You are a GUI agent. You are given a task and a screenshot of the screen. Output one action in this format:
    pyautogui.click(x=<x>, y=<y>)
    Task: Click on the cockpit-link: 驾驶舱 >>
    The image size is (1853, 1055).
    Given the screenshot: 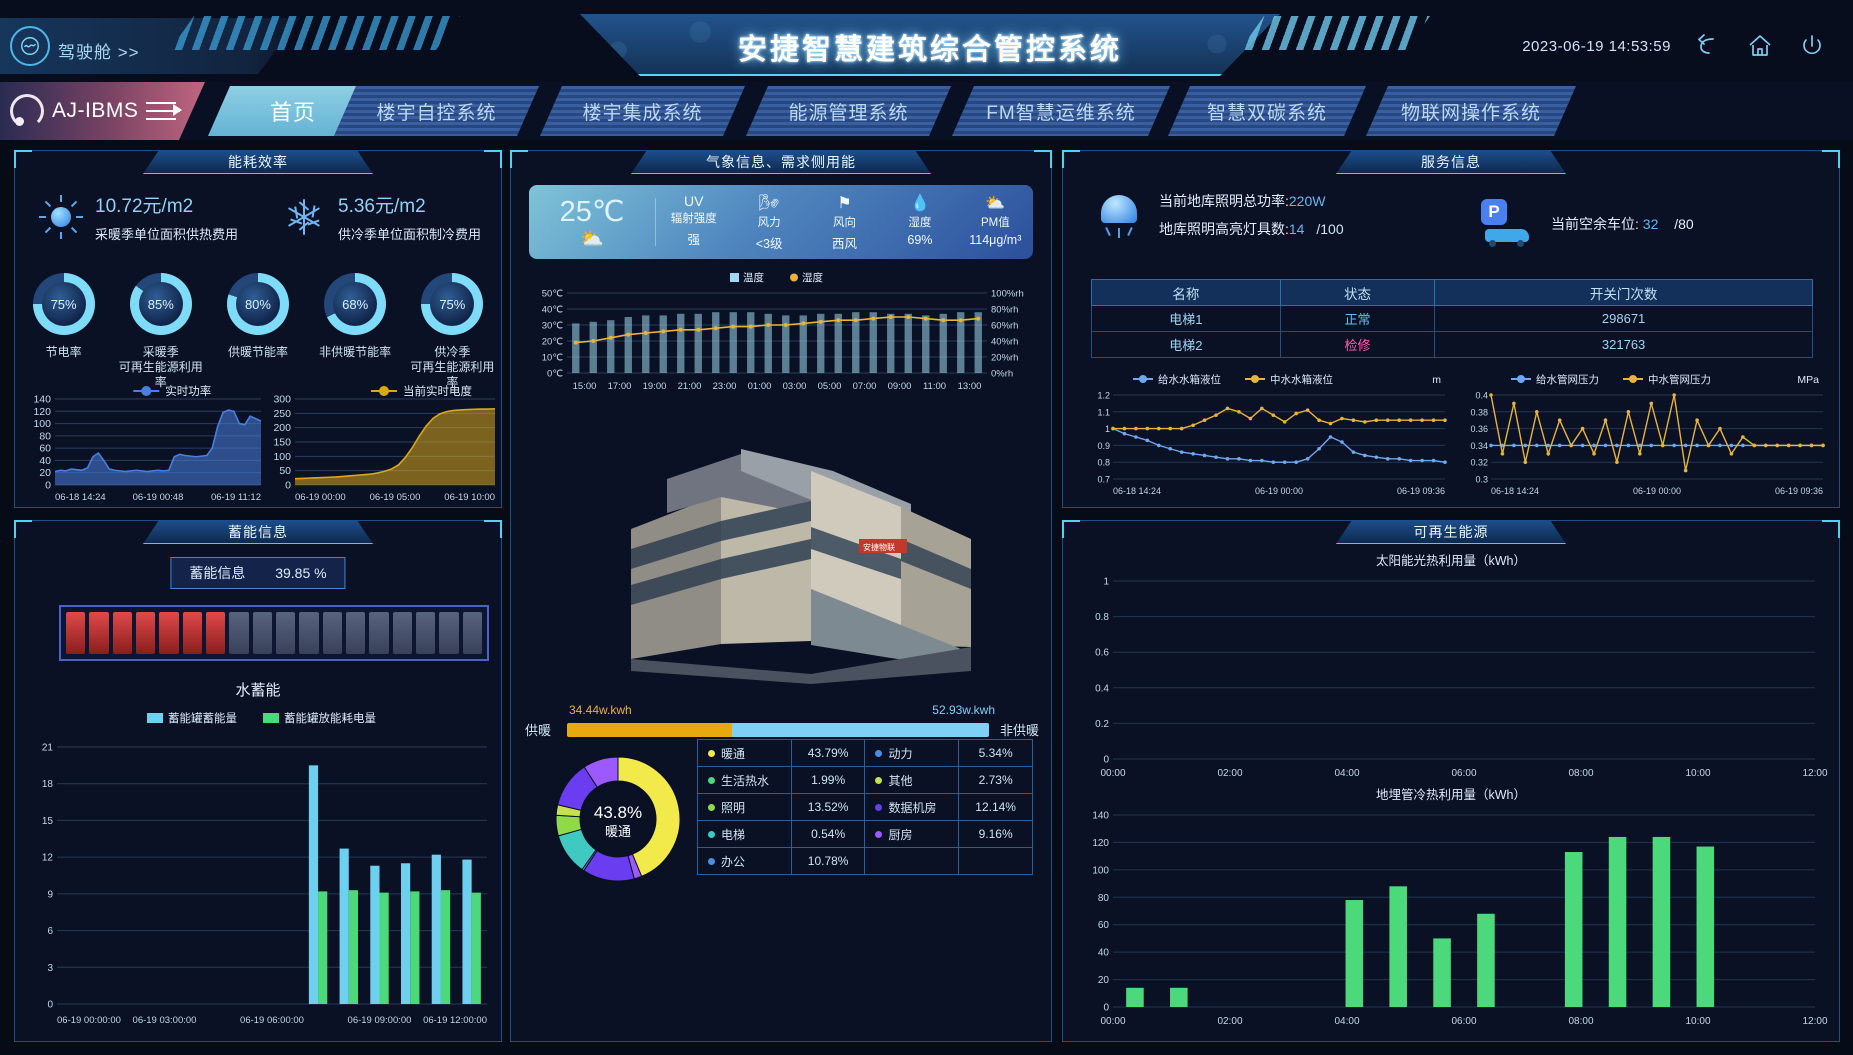 What is the action you would take?
    pyautogui.click(x=99, y=52)
    